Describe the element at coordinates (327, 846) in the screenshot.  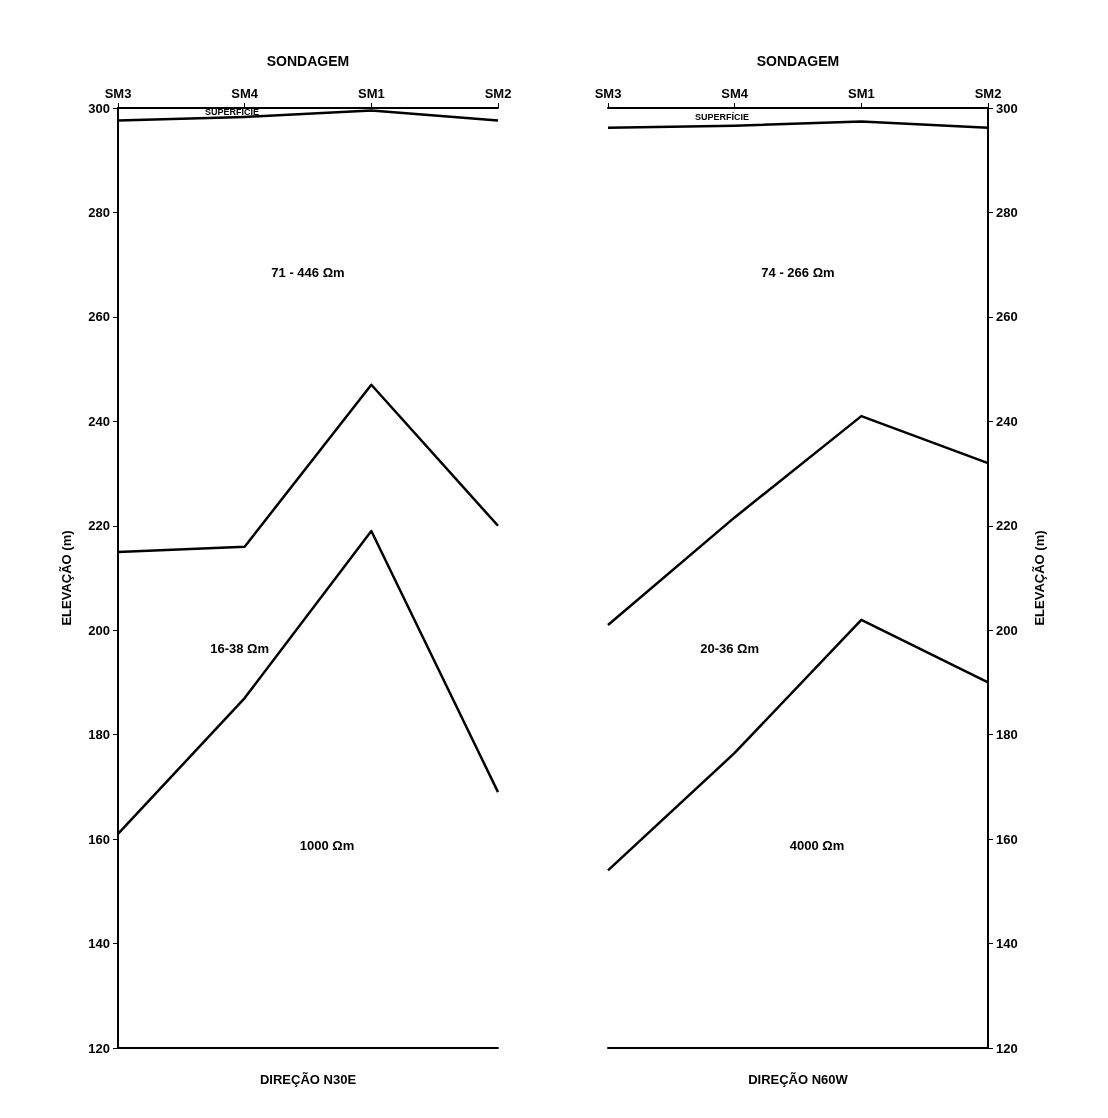
I see `annotation: 1000 Ωm` at that location.